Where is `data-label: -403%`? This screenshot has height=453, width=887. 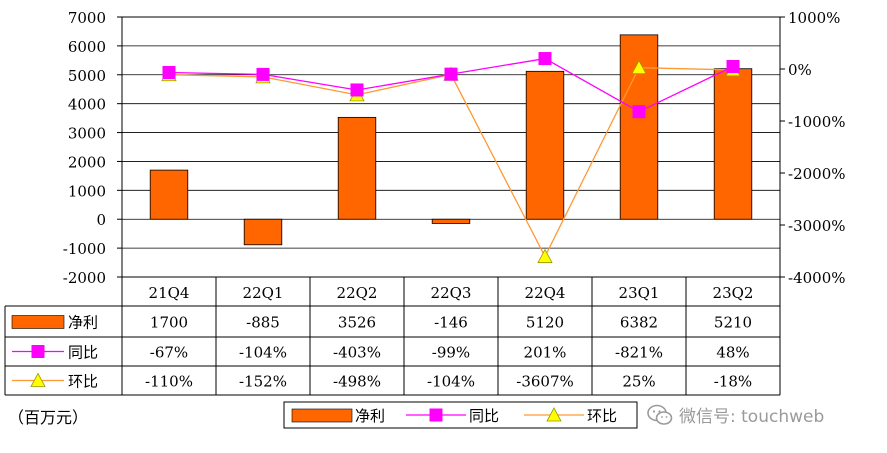 data-label: -403% is located at coordinates (357, 353).